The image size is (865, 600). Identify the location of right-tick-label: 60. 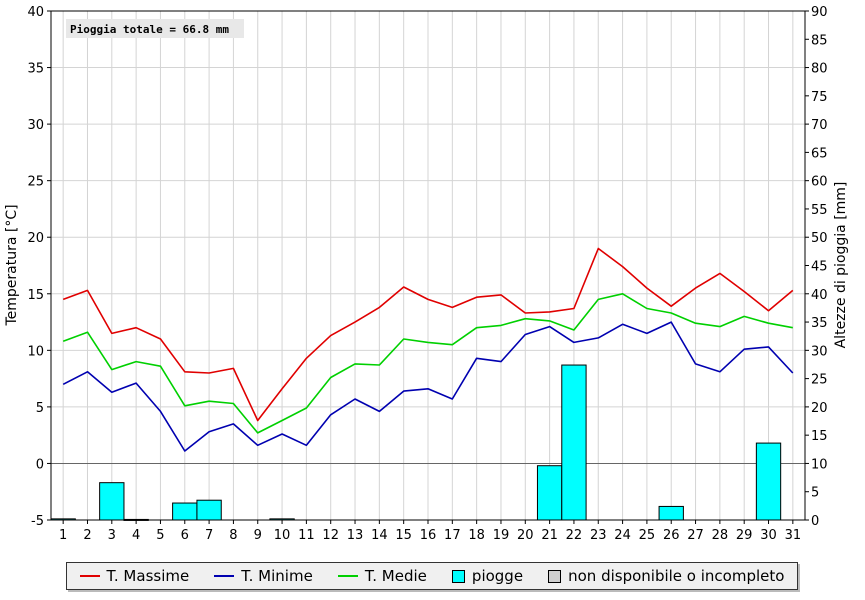
(819, 182).